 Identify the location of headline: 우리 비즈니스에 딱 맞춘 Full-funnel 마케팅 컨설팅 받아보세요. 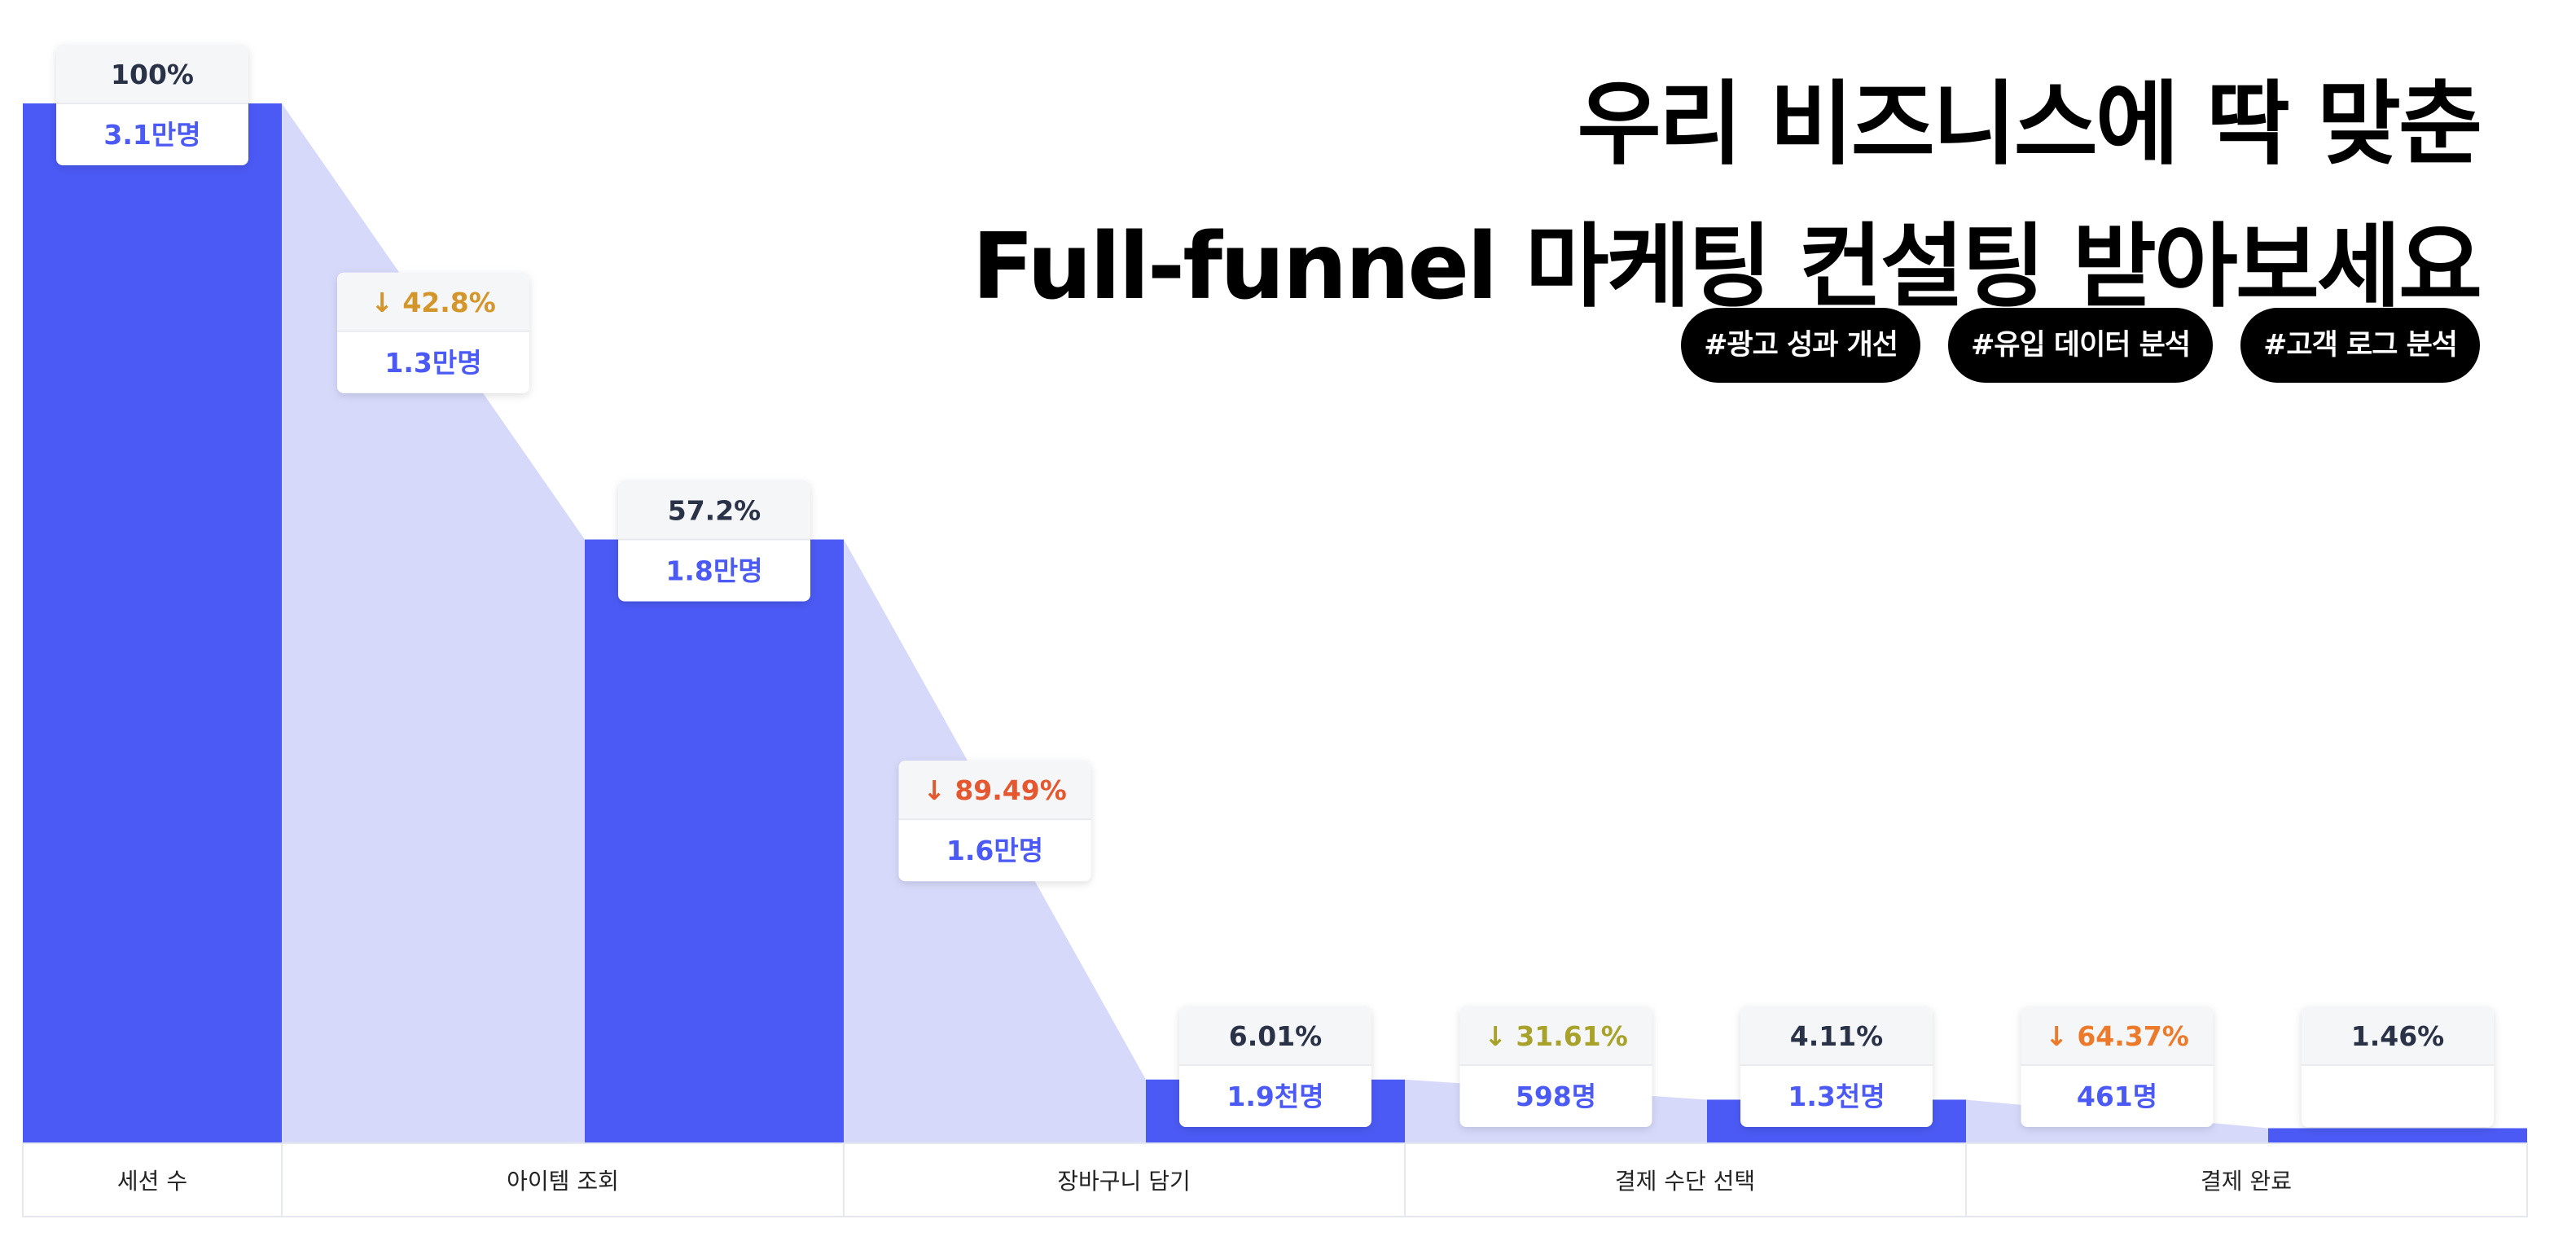
(1727, 196).